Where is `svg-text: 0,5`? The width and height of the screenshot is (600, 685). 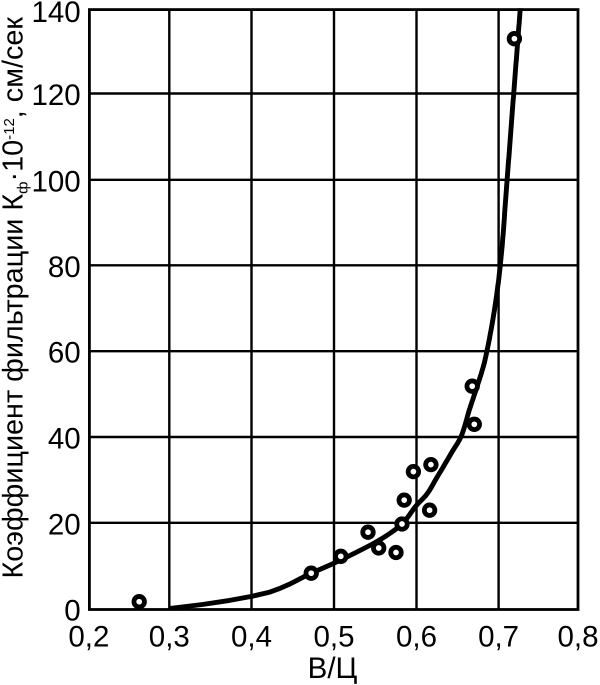 svg-text: 0,5 is located at coordinates (333, 637).